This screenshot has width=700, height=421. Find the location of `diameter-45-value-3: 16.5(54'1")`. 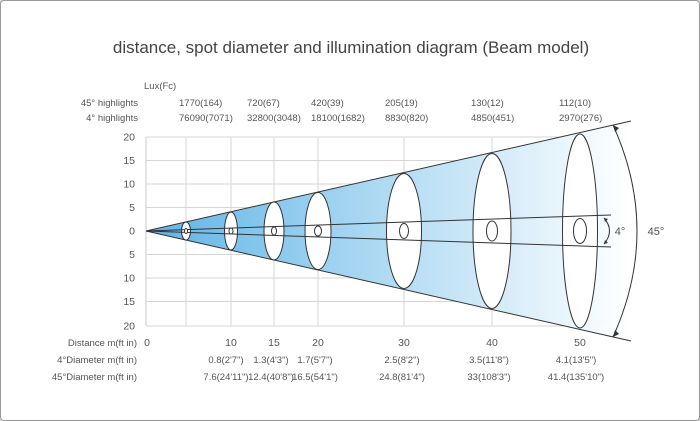

diameter-45-value-3: 16.5(54'1") is located at coordinates (315, 377).